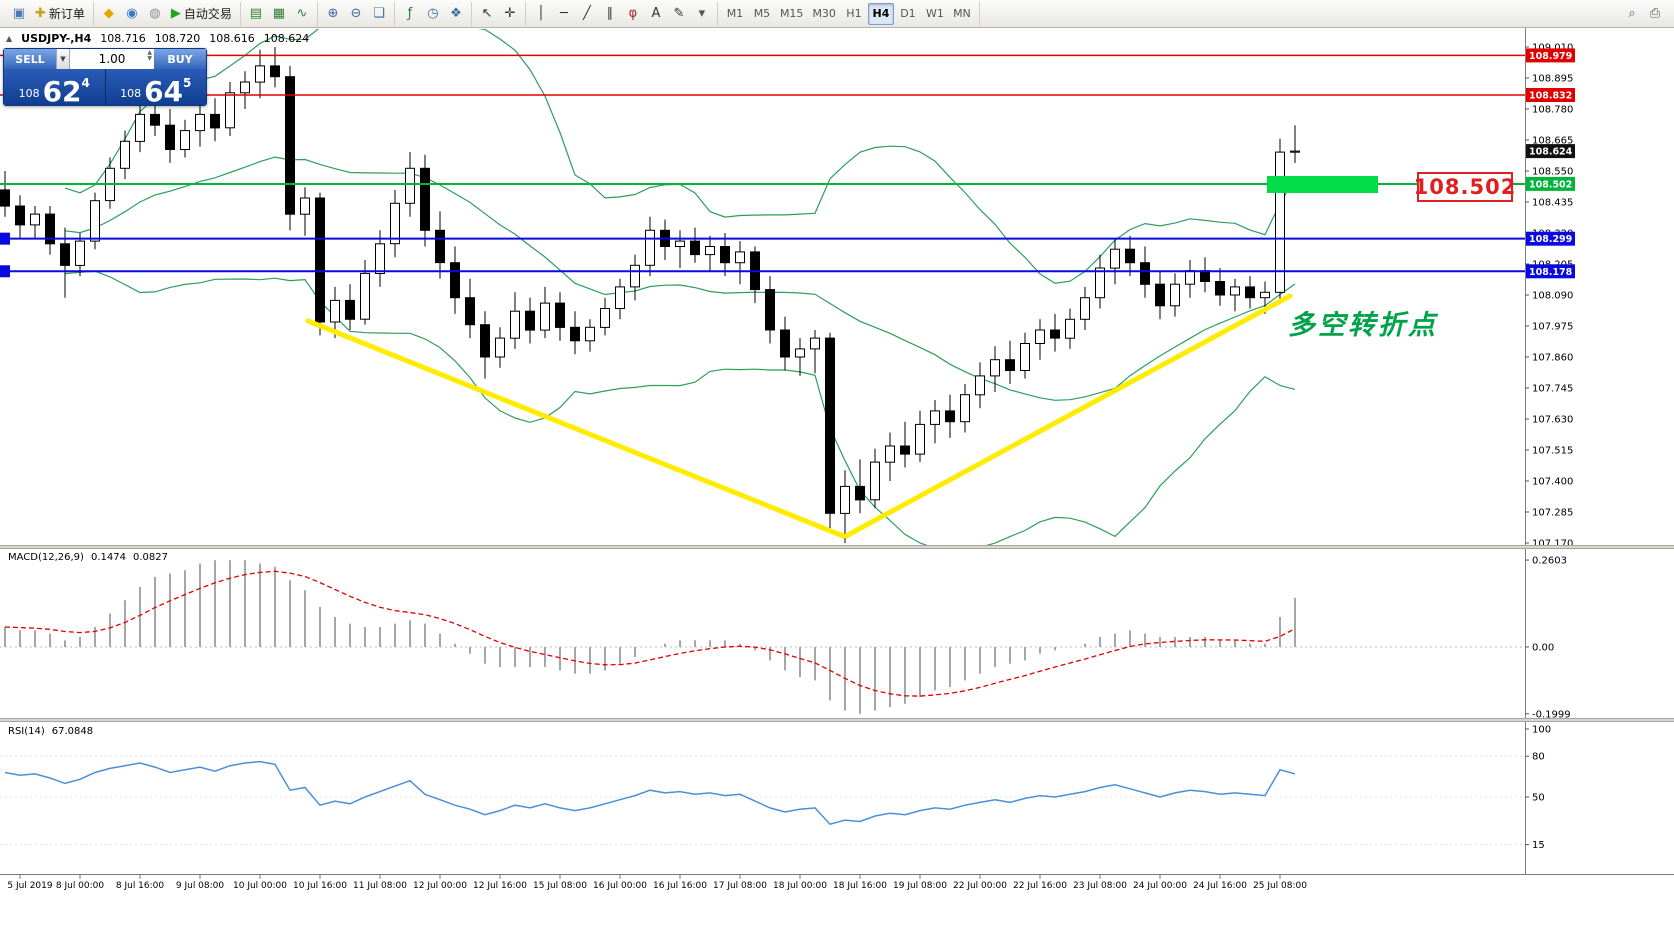  What do you see at coordinates (187, 83) in the screenshot?
I see `ask-pip-fraction: 5` at bounding box center [187, 83].